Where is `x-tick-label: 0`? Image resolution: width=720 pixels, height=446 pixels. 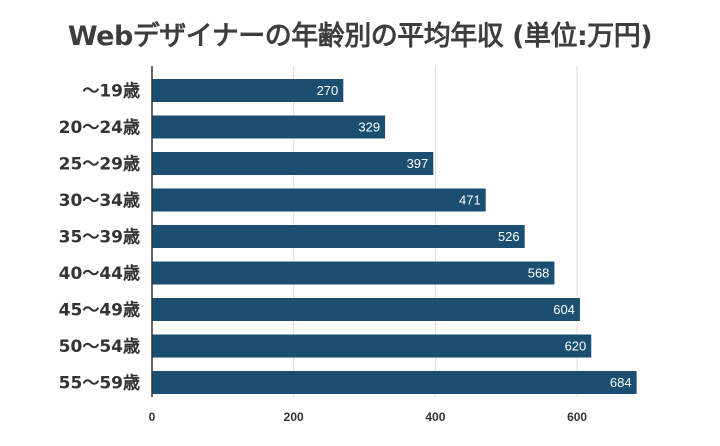
x-tick-label: 0 is located at coordinates (152, 417).